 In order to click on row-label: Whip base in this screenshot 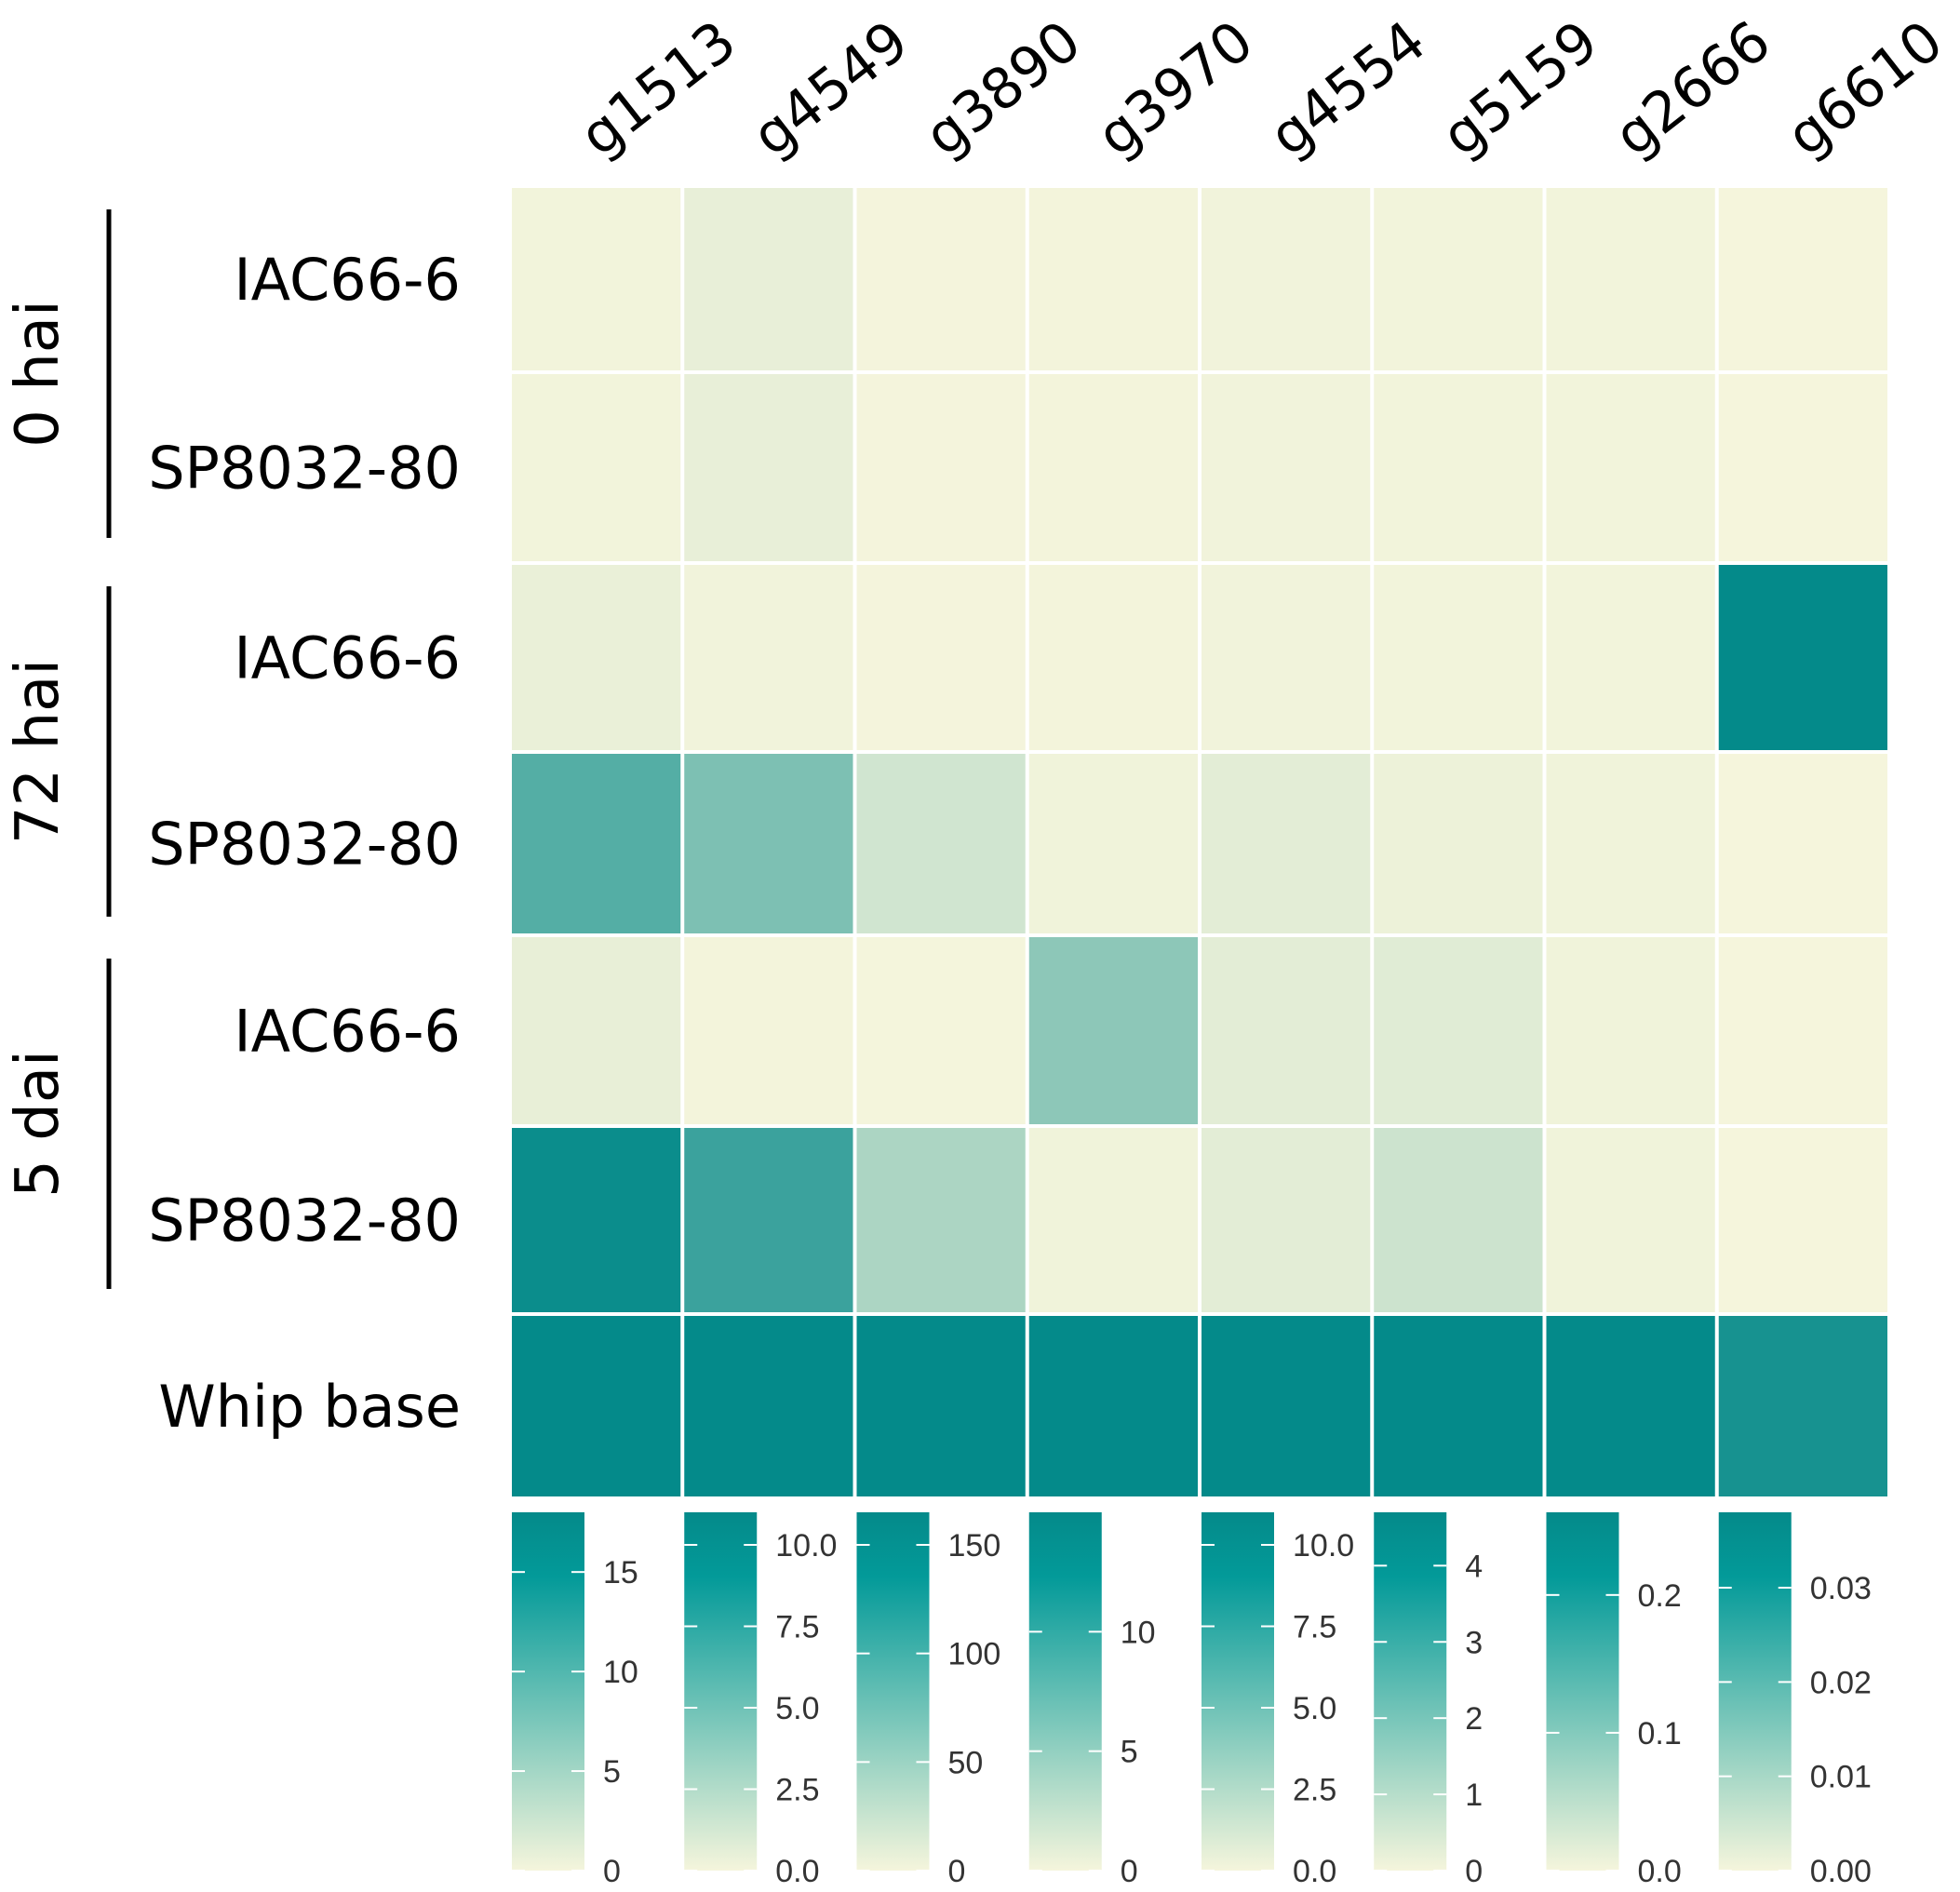, I will do `click(309, 1407)`.